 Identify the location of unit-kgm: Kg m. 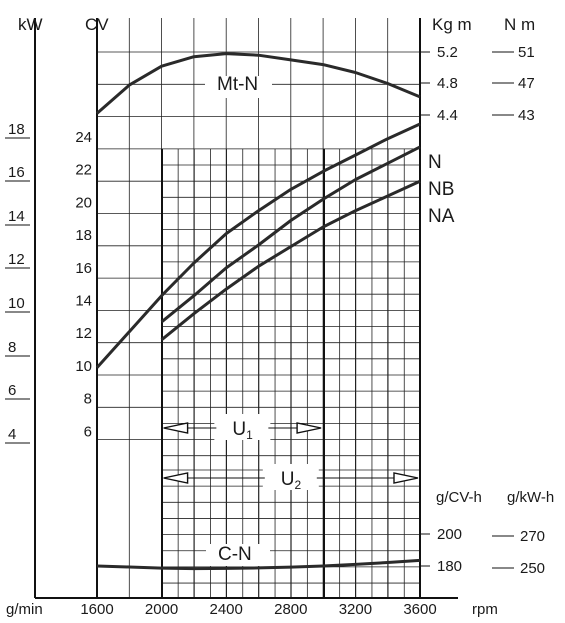
(452, 24).